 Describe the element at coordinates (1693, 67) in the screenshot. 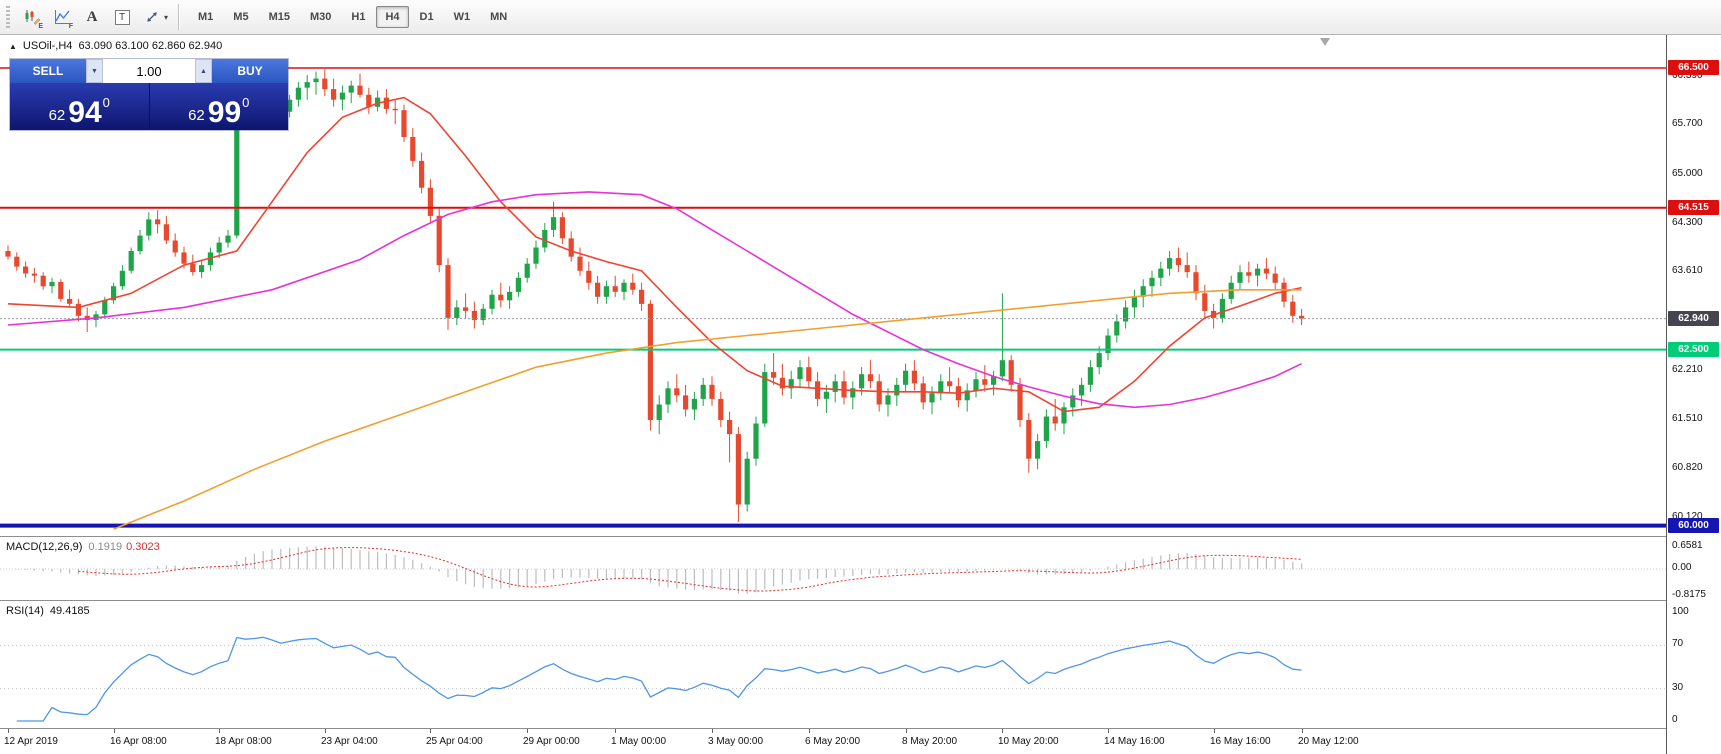

I see `price-level-badge: 66.500` at that location.